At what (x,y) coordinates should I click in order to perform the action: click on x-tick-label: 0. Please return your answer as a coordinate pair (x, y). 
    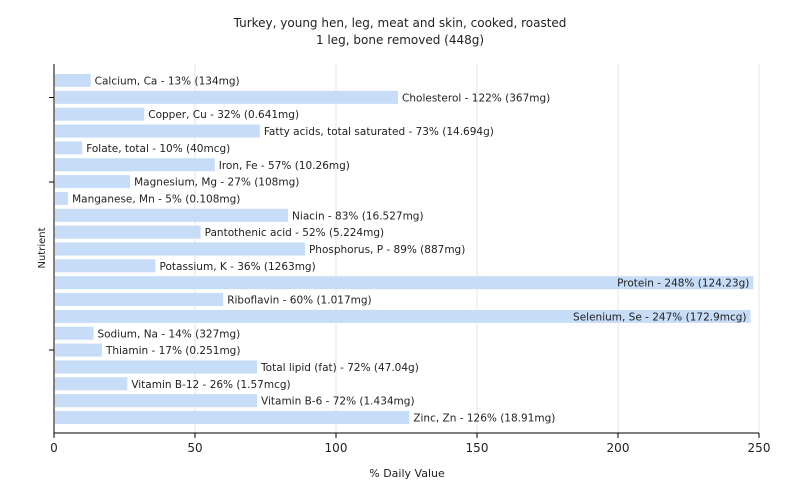
    Looking at the image, I should click on (54, 448).